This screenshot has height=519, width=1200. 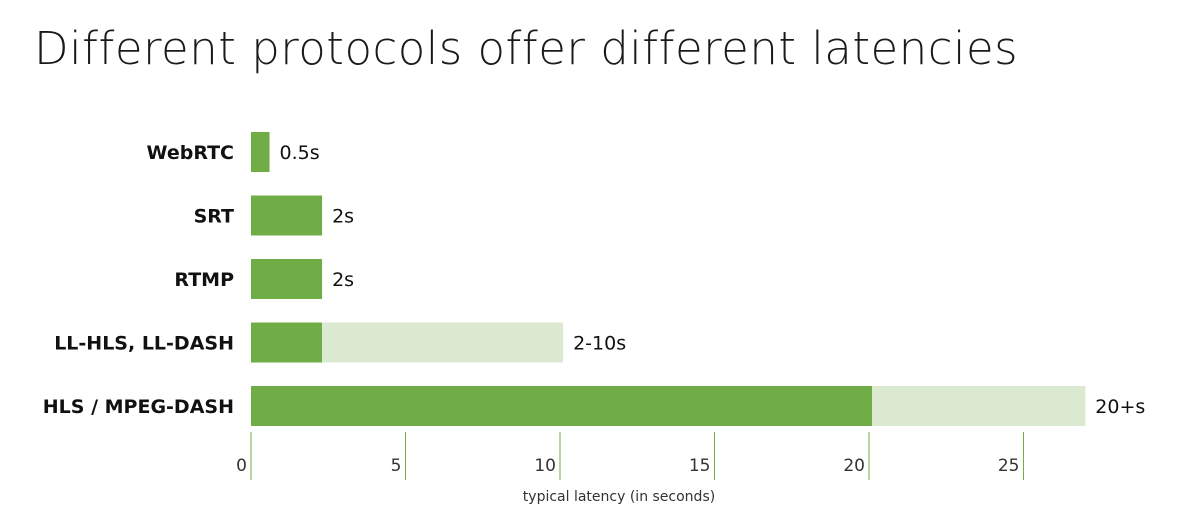 I want to click on data-label-rtmp: 2s, so click(x=343, y=280).